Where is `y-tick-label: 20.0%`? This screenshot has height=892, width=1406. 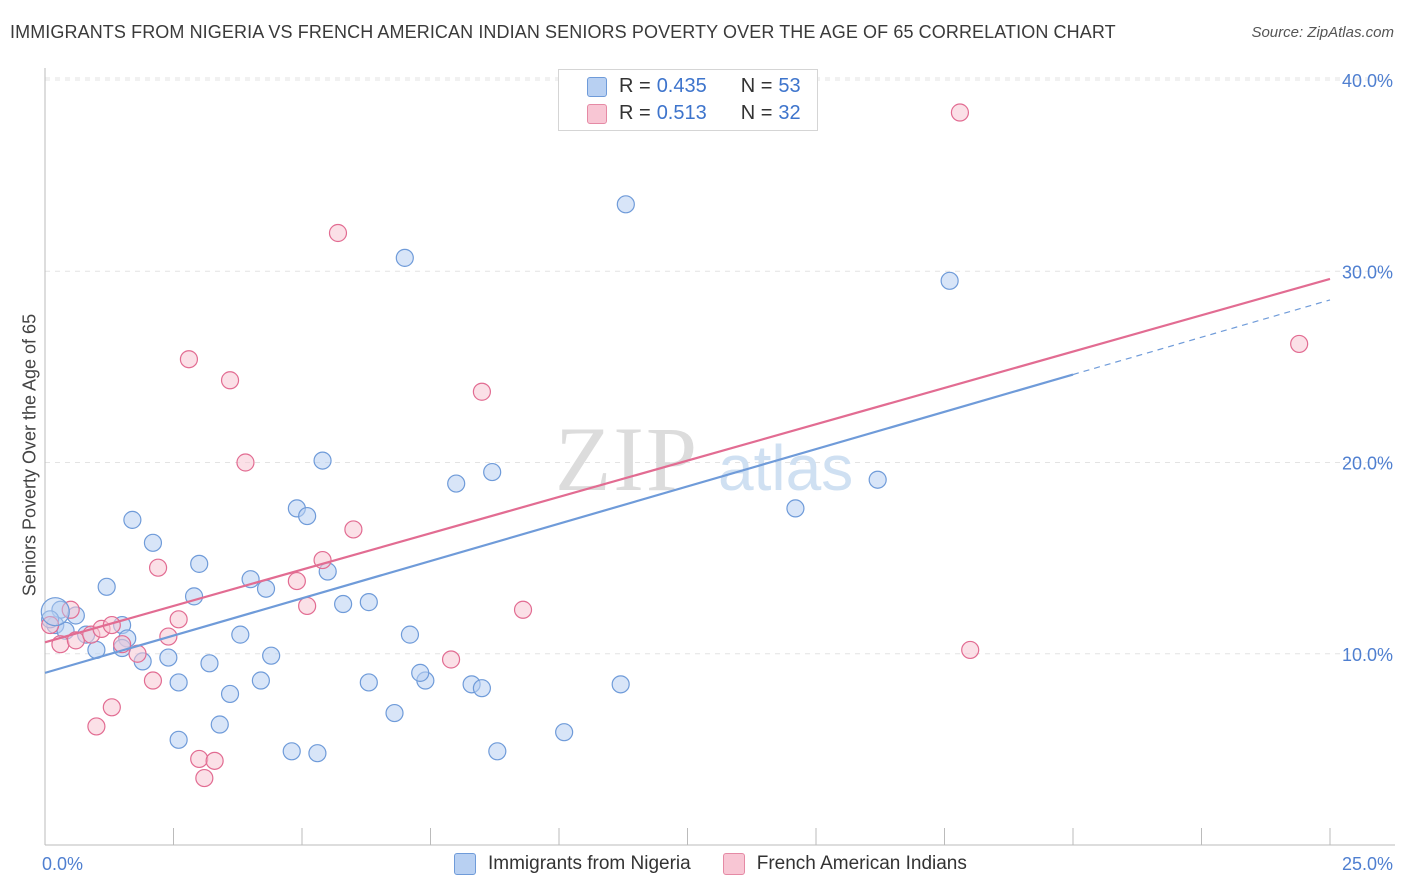
y-tick-label: 20.0% is located at coordinates (1367, 464).